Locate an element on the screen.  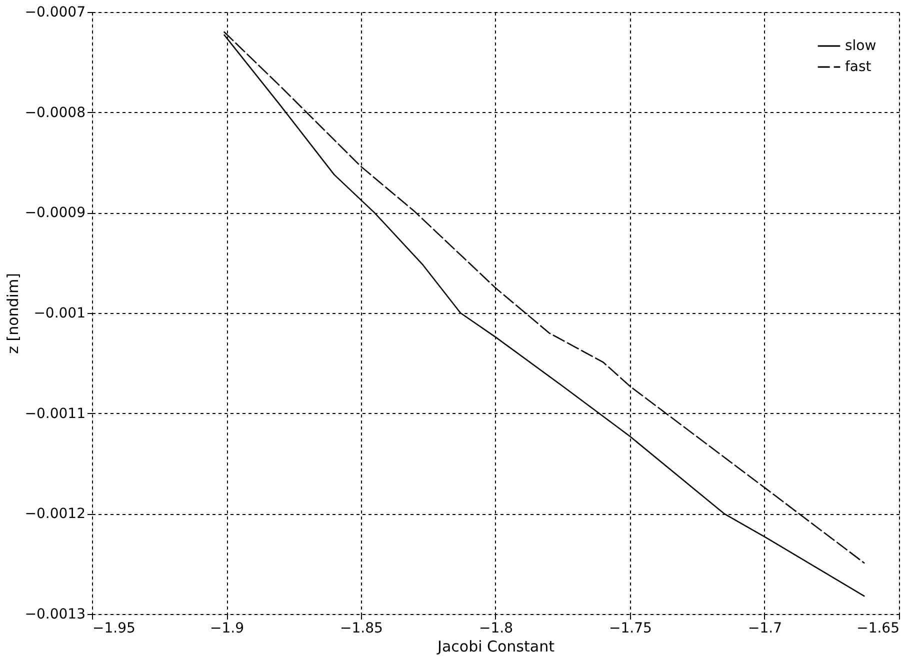
y-tick-label: −0.0013 is located at coordinates (55, 614).